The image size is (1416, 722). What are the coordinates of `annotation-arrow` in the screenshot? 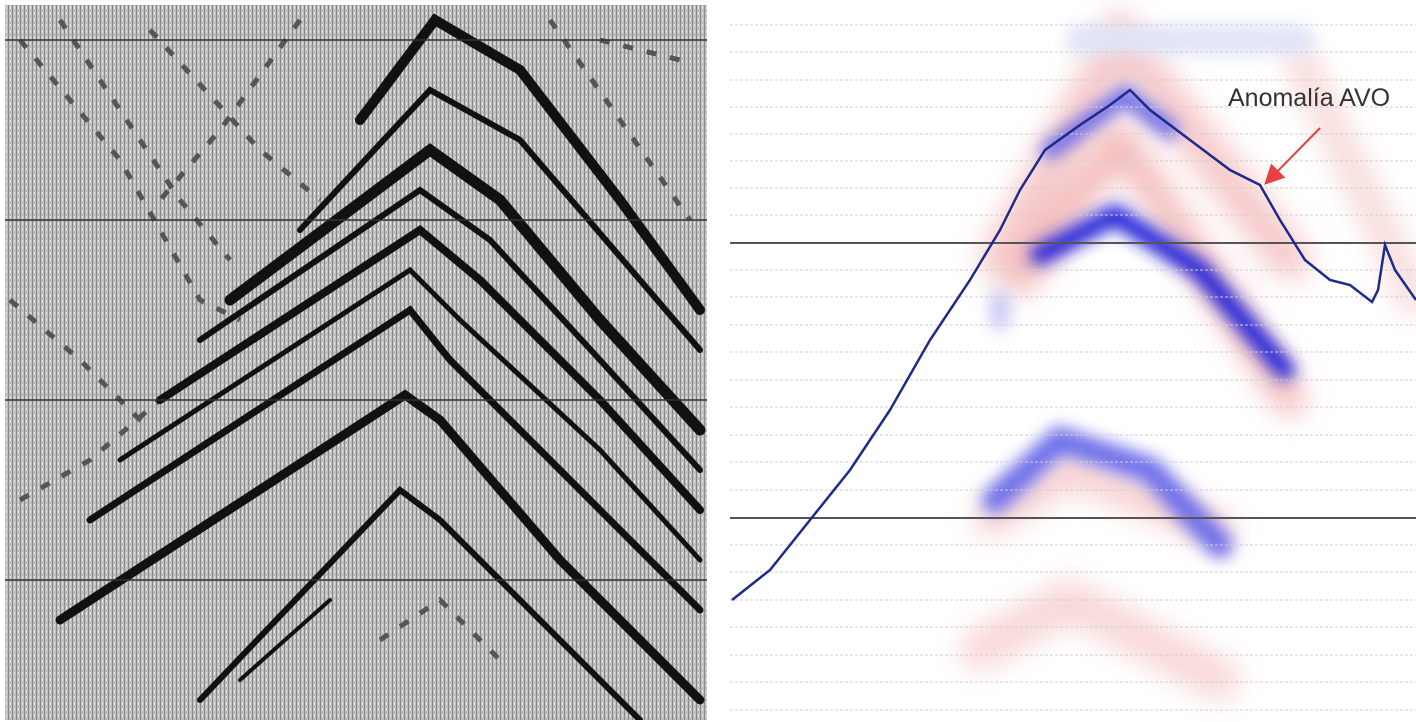 It's located at (1292, 156).